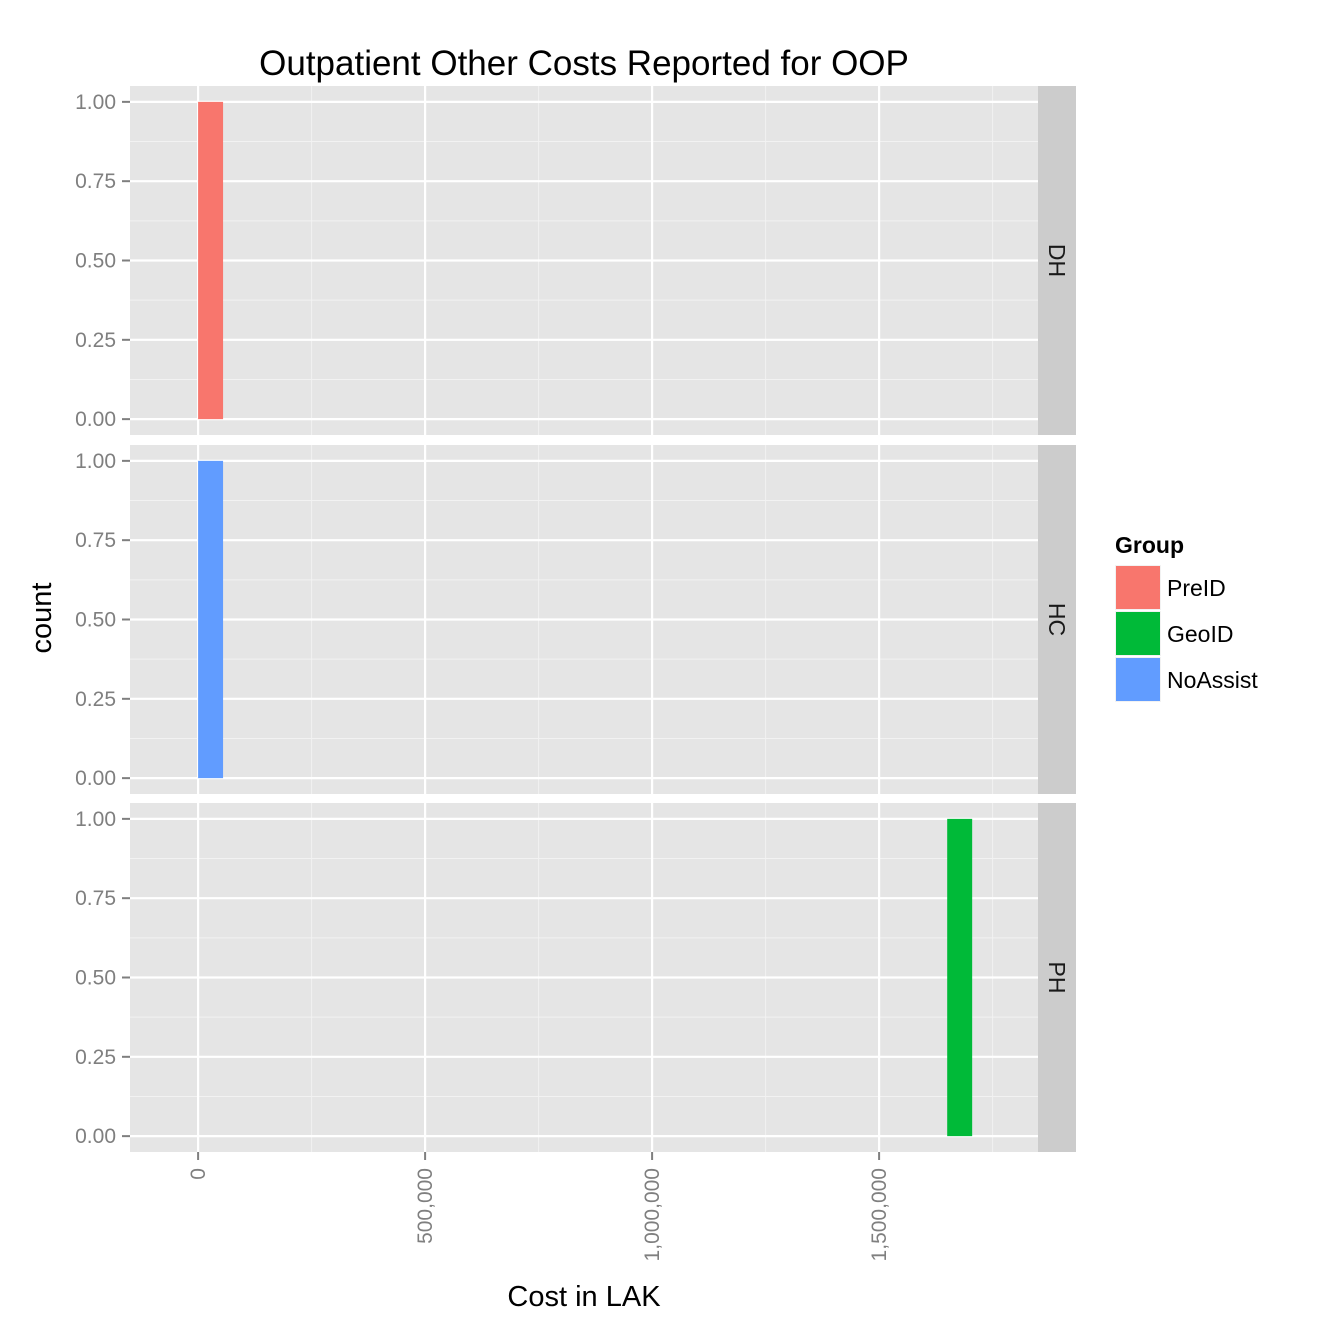 The image size is (1344, 1344). What do you see at coordinates (584, 1297) in the screenshot?
I see `x-axis-title: Cost in LAK` at bounding box center [584, 1297].